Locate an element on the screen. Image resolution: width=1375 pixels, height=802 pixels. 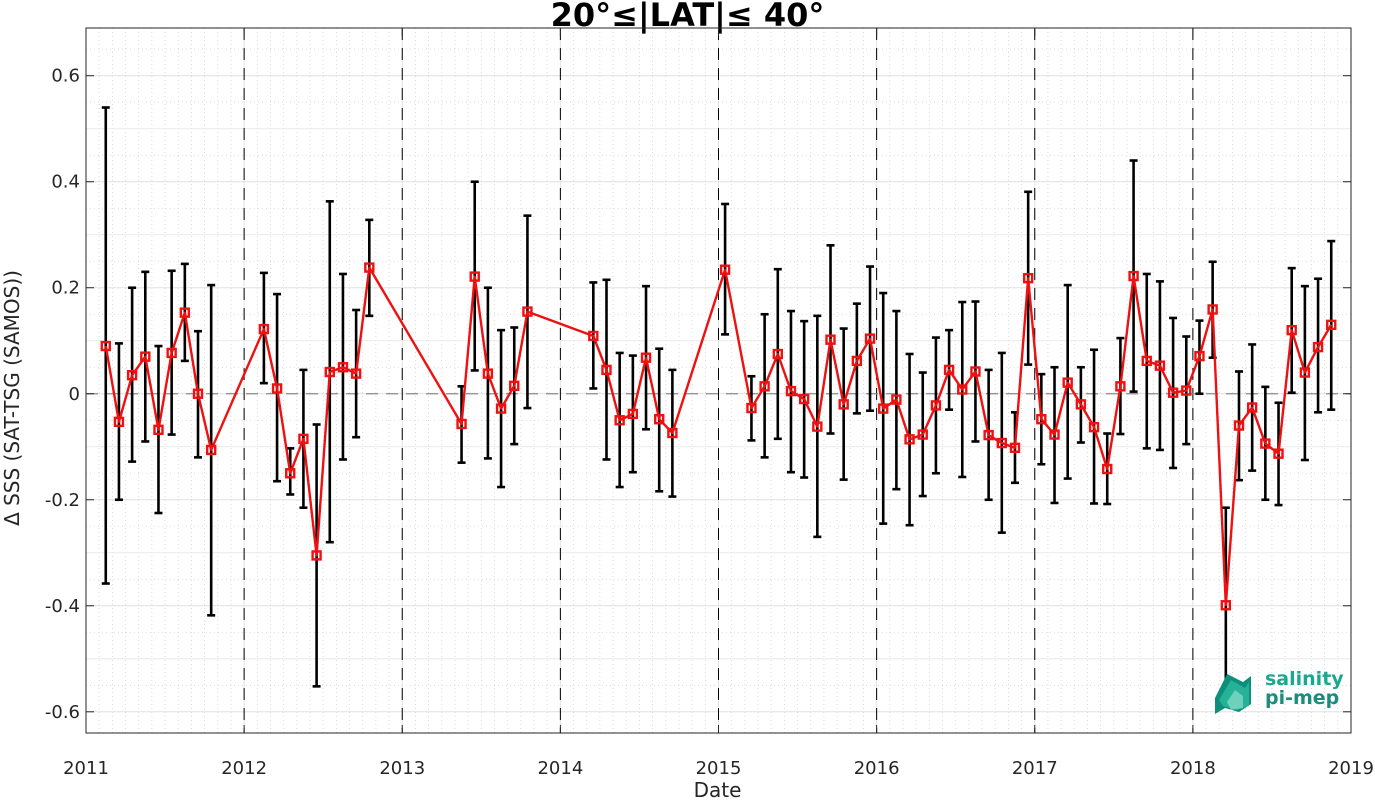
x-tick-label: 2014 is located at coordinates (560, 768).